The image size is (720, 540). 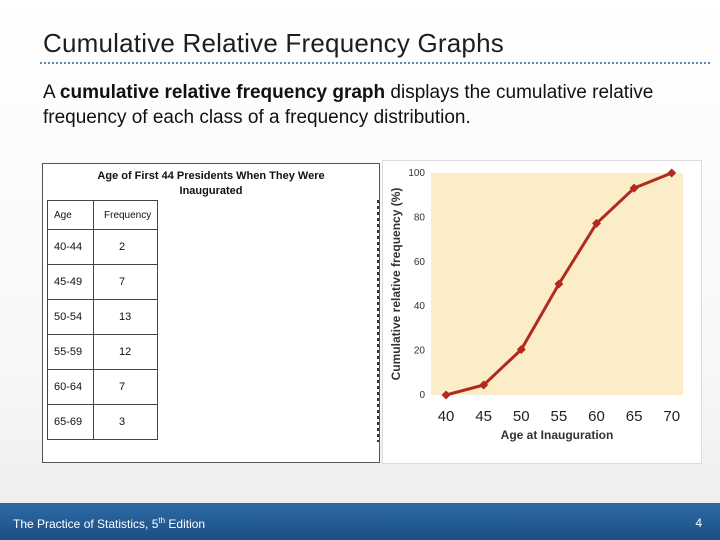 I want to click on y-axis-ticks: 0 20 40 60 80 100, so click(x=416, y=284).